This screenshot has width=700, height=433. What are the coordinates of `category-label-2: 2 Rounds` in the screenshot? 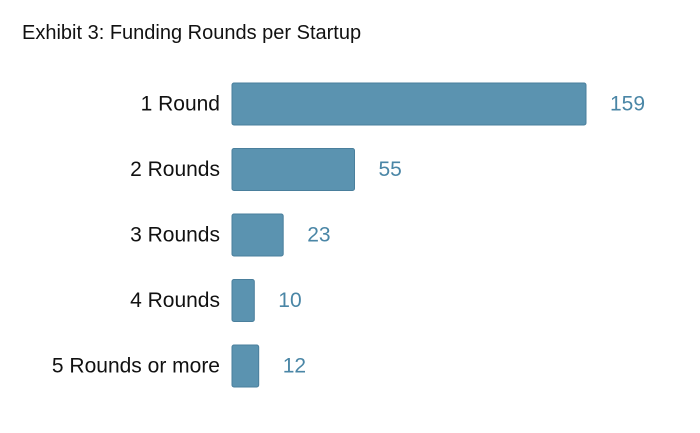 It's located at (175, 169).